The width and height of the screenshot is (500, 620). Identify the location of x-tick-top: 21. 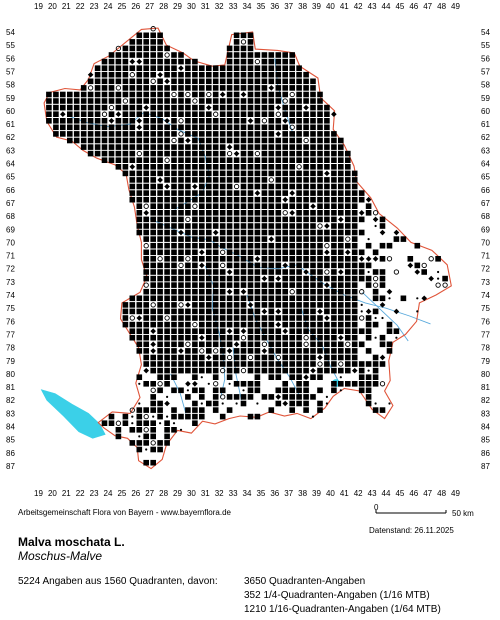
(66, 6).